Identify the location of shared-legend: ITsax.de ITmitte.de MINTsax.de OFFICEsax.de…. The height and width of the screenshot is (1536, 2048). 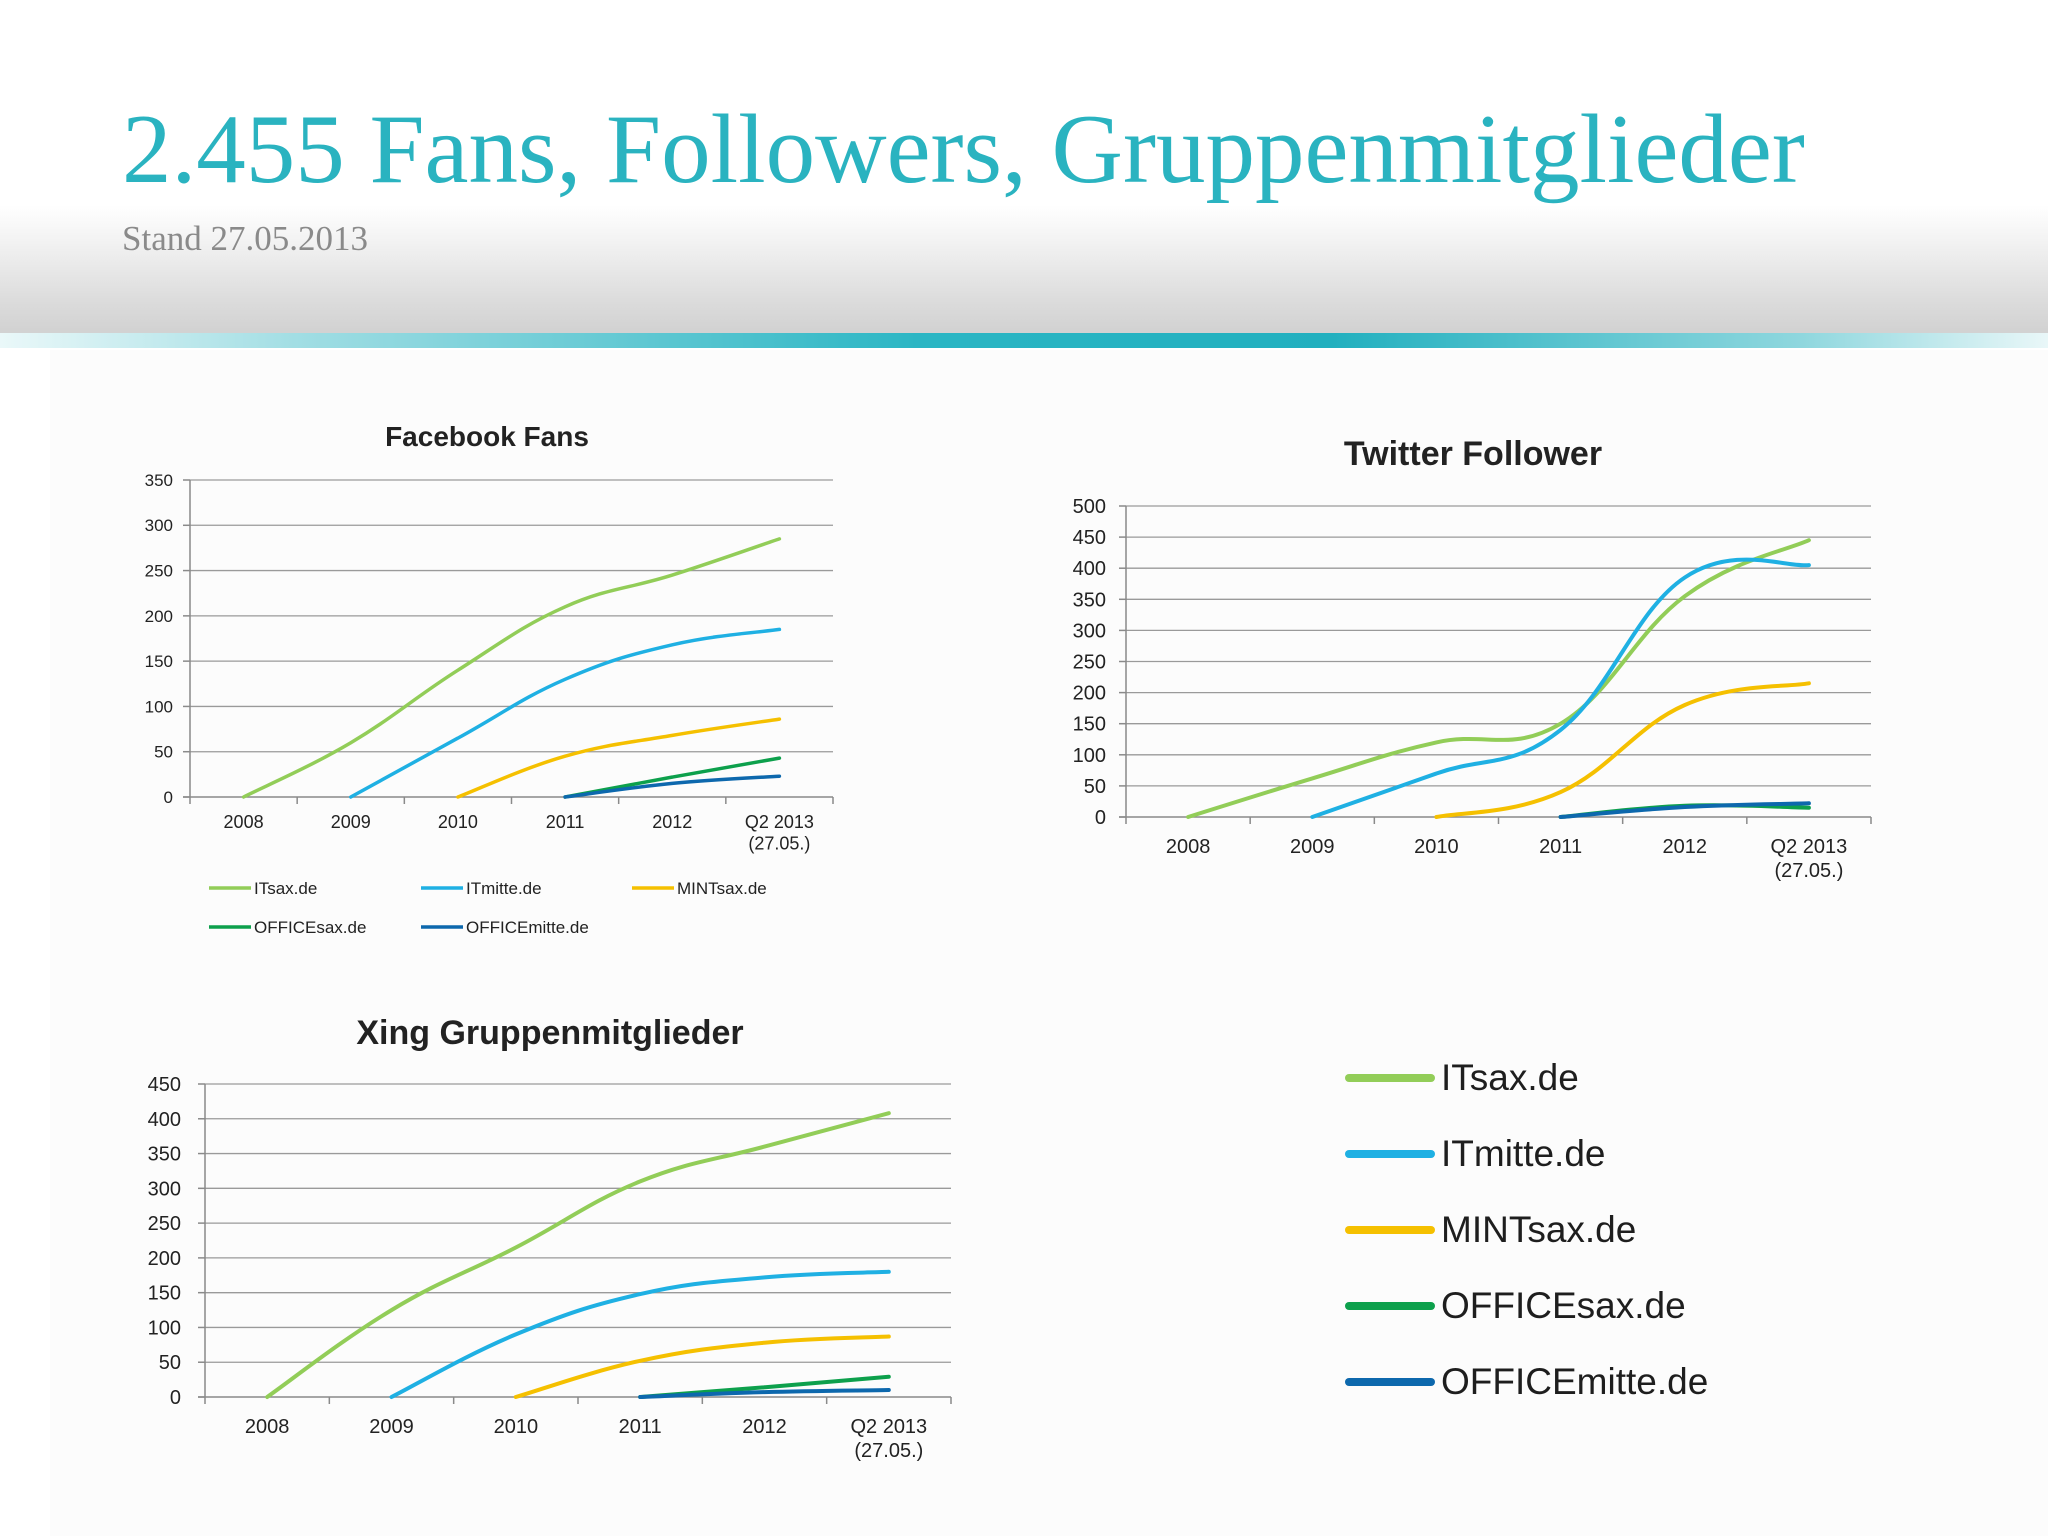
(1526, 1230).